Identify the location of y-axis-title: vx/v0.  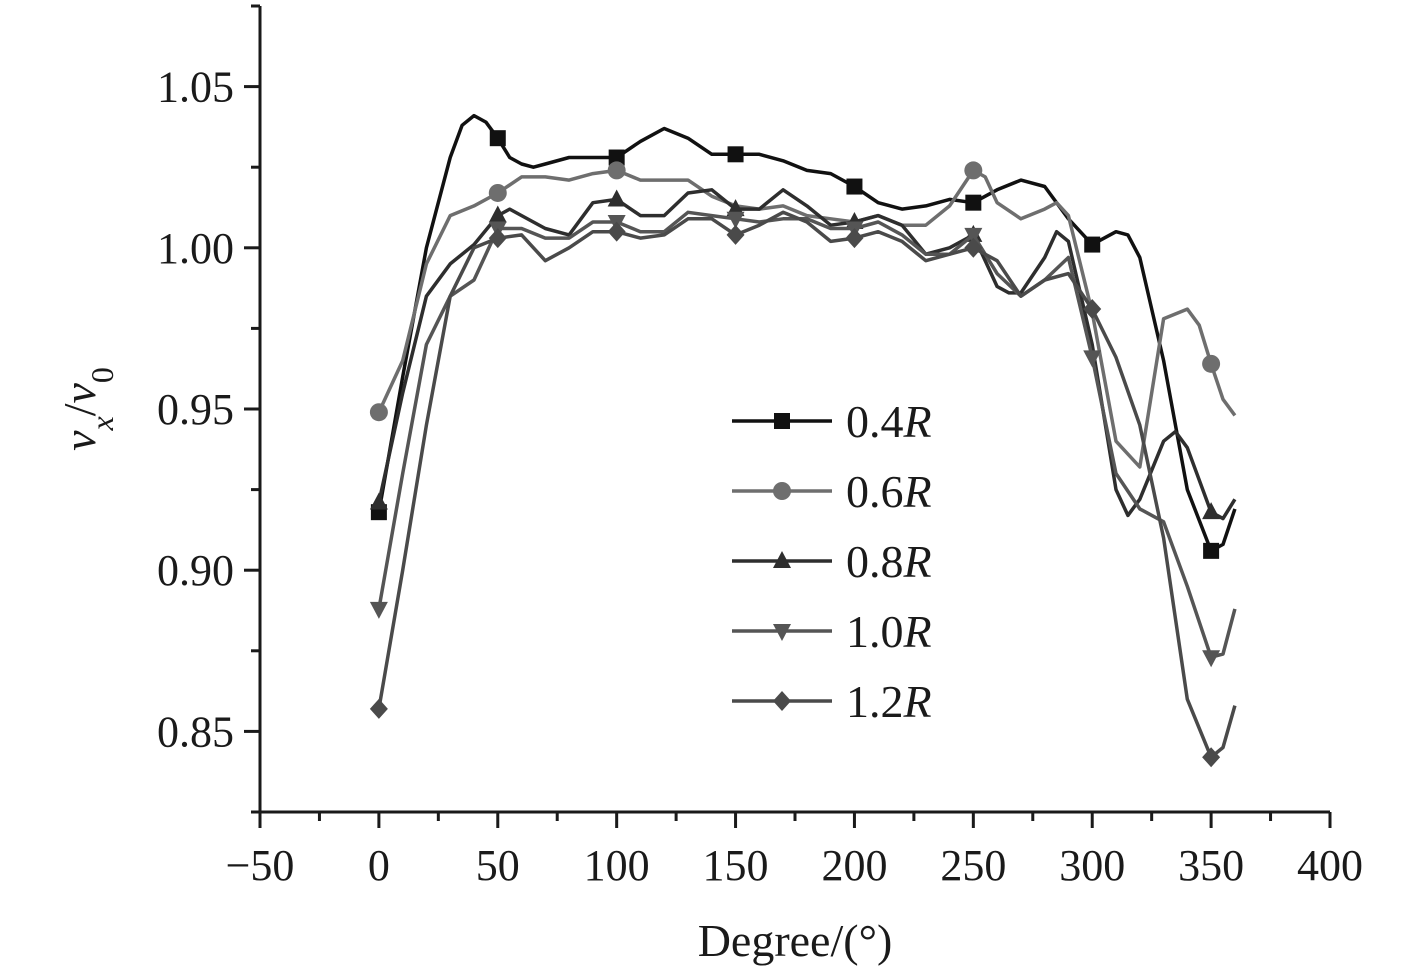
(87, 409).